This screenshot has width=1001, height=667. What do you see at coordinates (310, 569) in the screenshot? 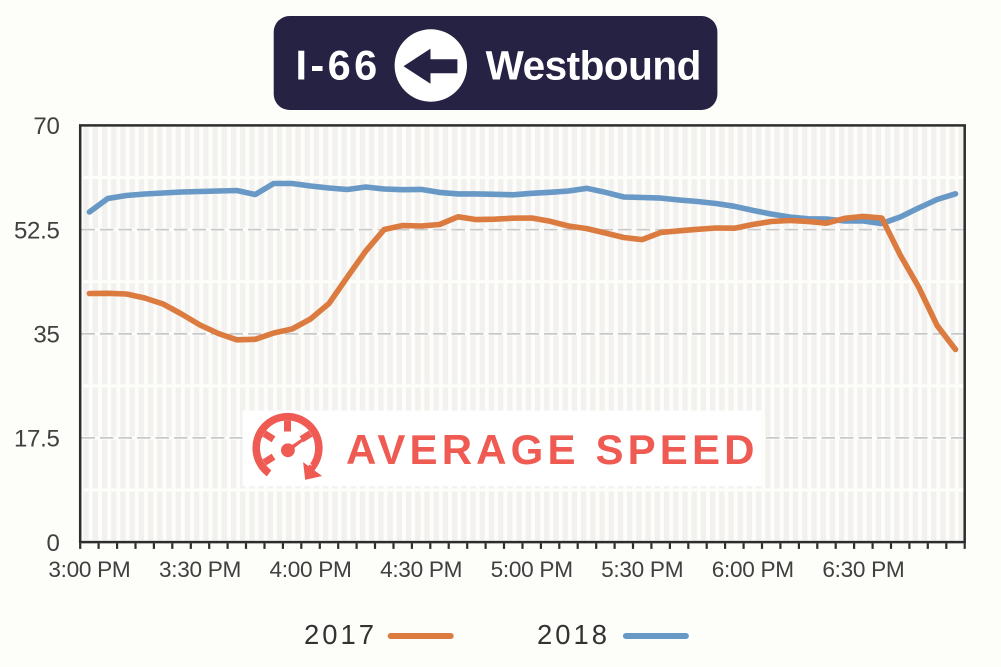
I see `svg-text: 4:00 PM` at bounding box center [310, 569].